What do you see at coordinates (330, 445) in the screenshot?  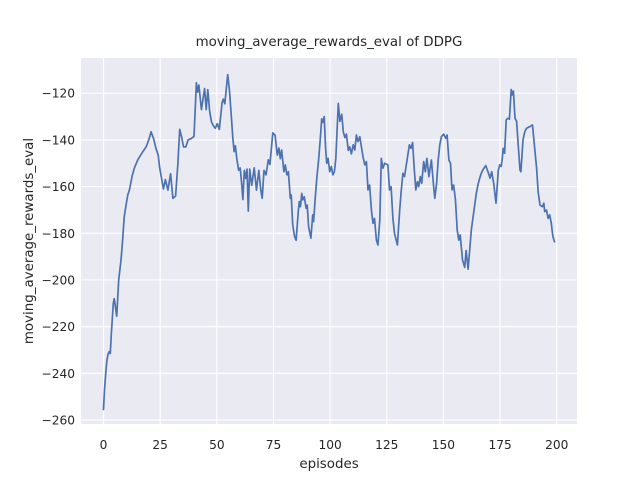 I see `x-tick-label: 100` at bounding box center [330, 445].